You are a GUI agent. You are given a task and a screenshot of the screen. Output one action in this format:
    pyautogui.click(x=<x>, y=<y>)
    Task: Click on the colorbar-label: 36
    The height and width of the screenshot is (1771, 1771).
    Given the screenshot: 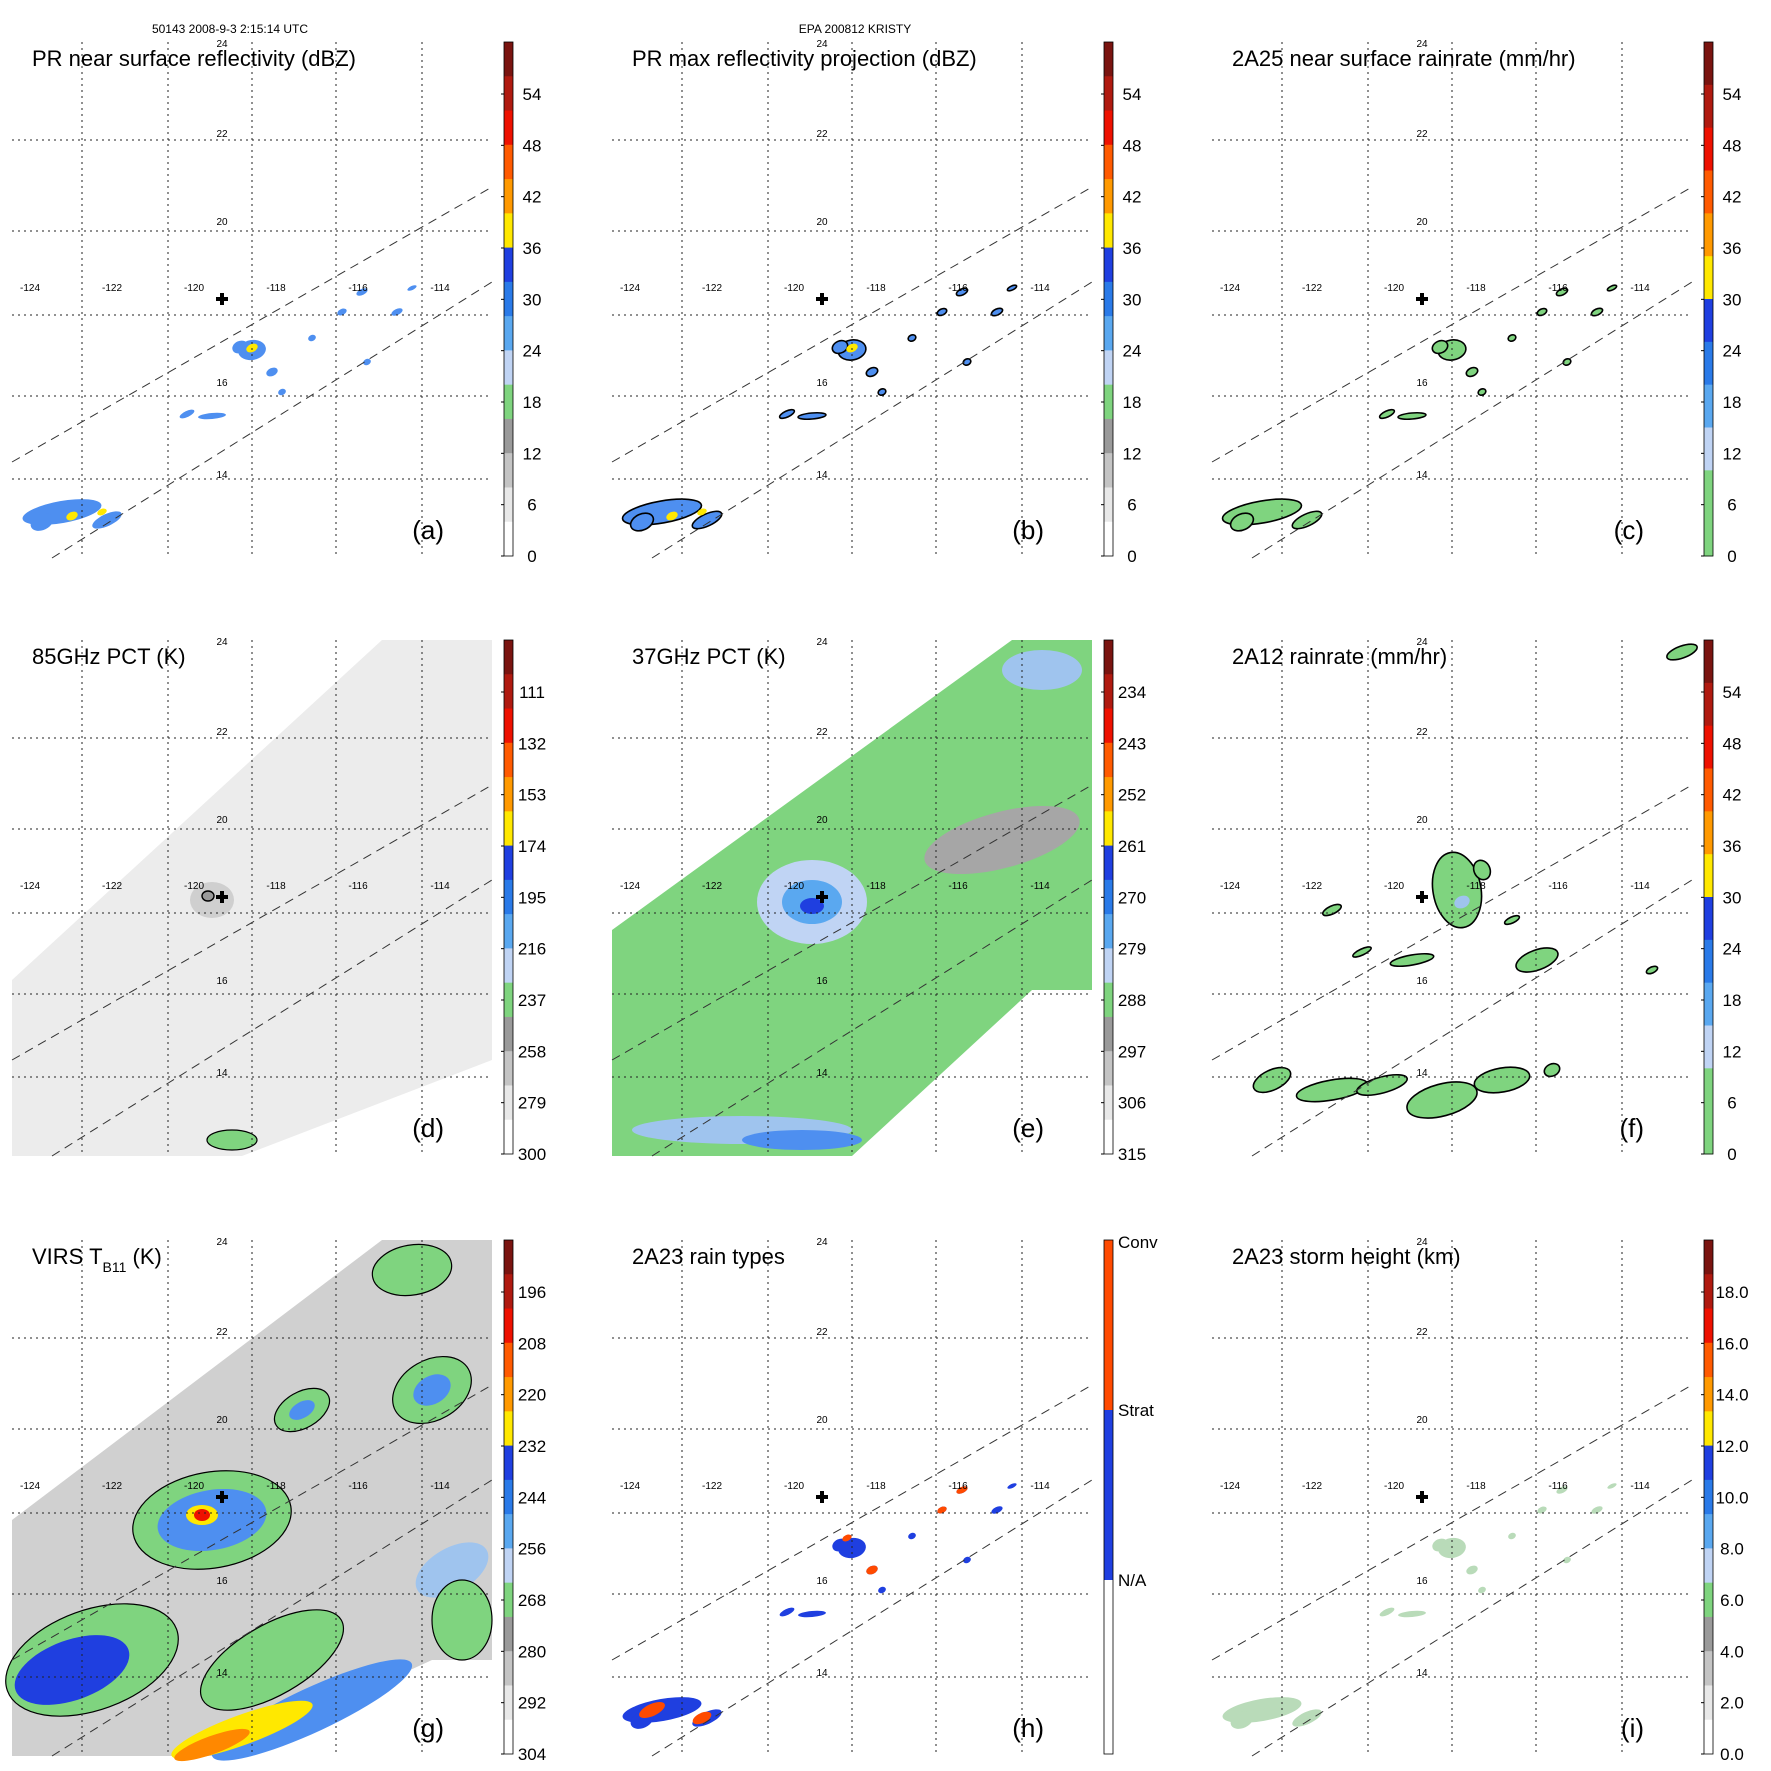 What is the action you would take?
    pyautogui.click(x=1132, y=248)
    